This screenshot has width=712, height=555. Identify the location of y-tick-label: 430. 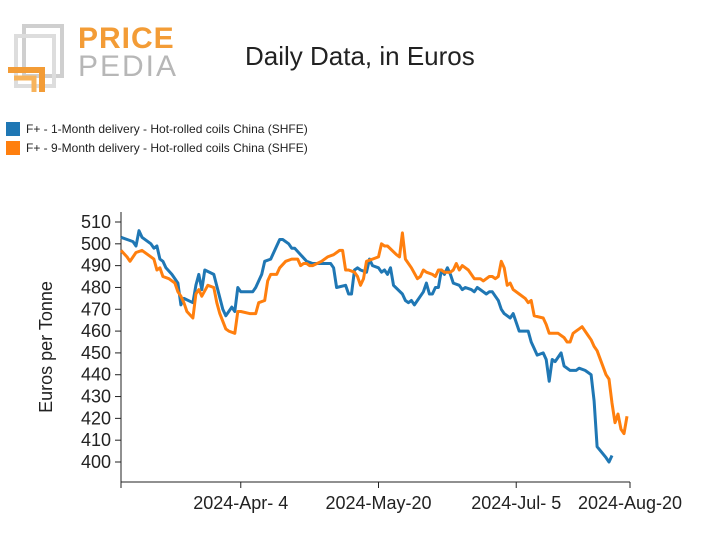
(96, 397).